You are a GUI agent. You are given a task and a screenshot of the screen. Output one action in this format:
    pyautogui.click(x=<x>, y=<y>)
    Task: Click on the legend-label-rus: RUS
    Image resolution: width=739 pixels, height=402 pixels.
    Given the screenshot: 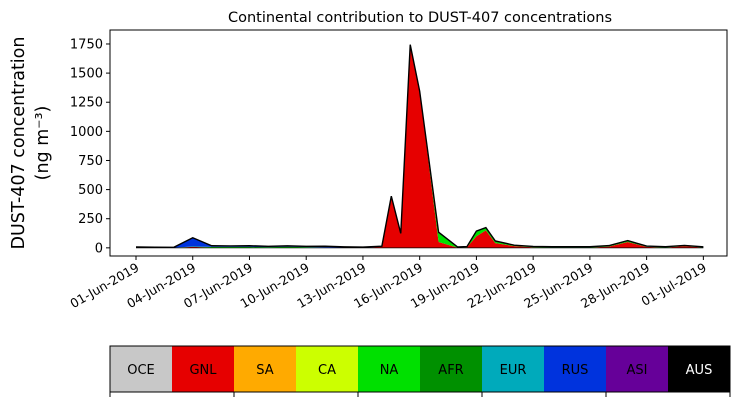 What is the action you would take?
    pyautogui.click(x=575, y=370)
    